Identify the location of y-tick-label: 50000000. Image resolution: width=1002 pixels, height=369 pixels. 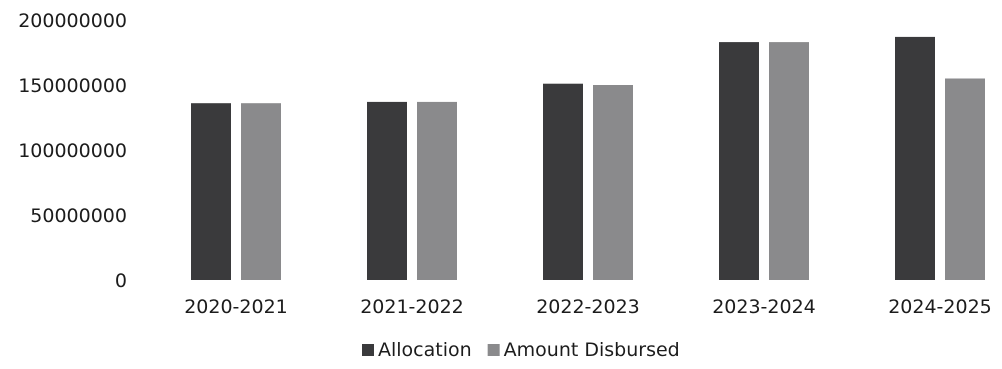
(78, 216).